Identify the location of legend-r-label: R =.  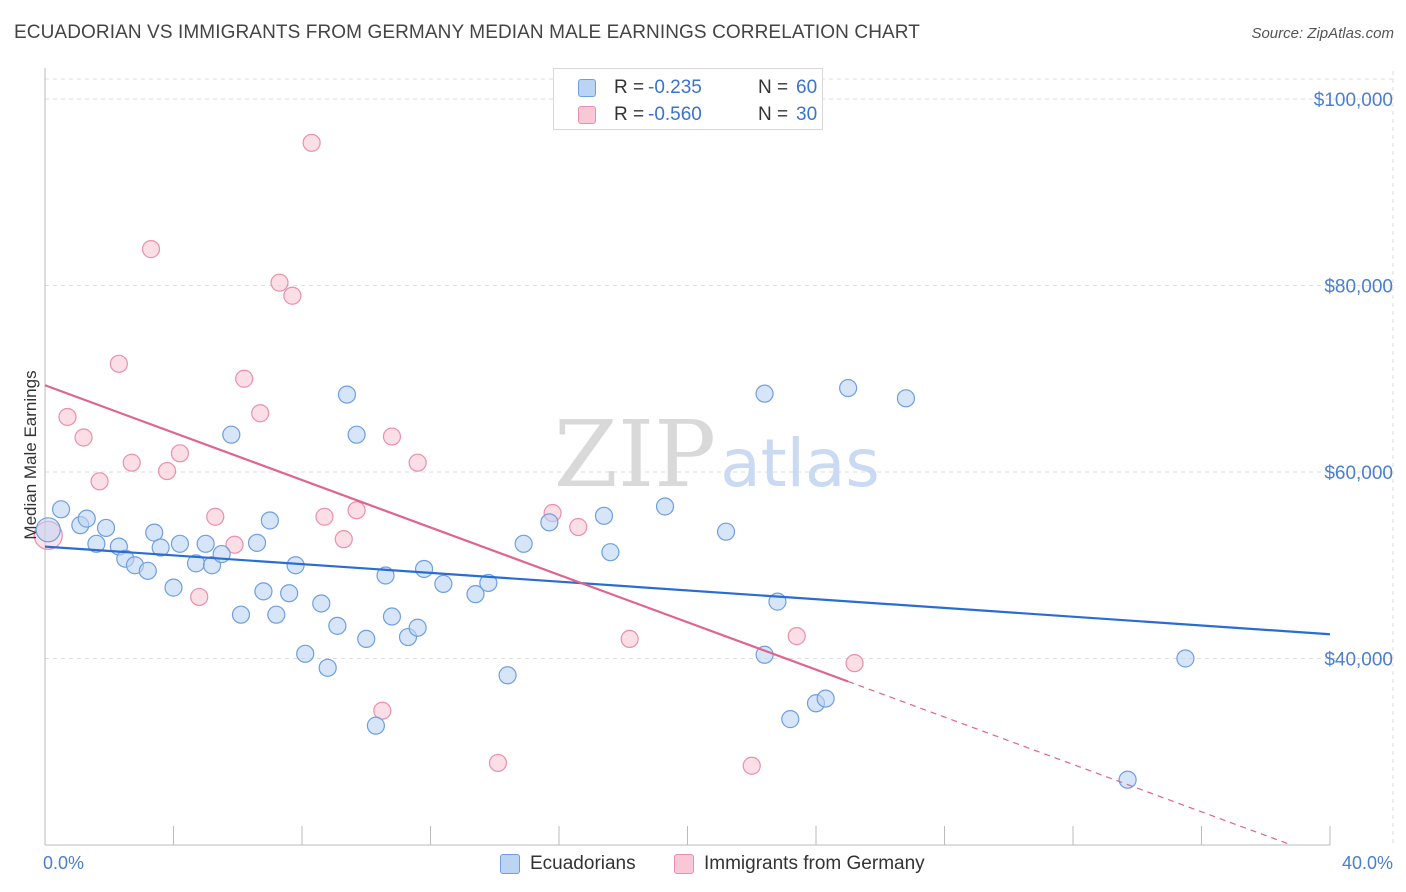
(629, 114).